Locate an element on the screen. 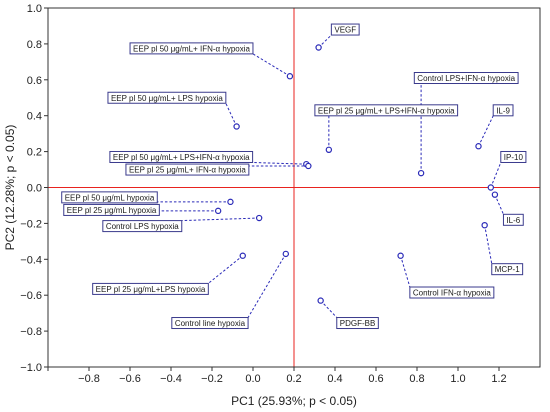 This screenshot has height=412, width=550. point-label: EEP pl 50 μg/mL+ LPS hypoxia is located at coordinates (167, 97).